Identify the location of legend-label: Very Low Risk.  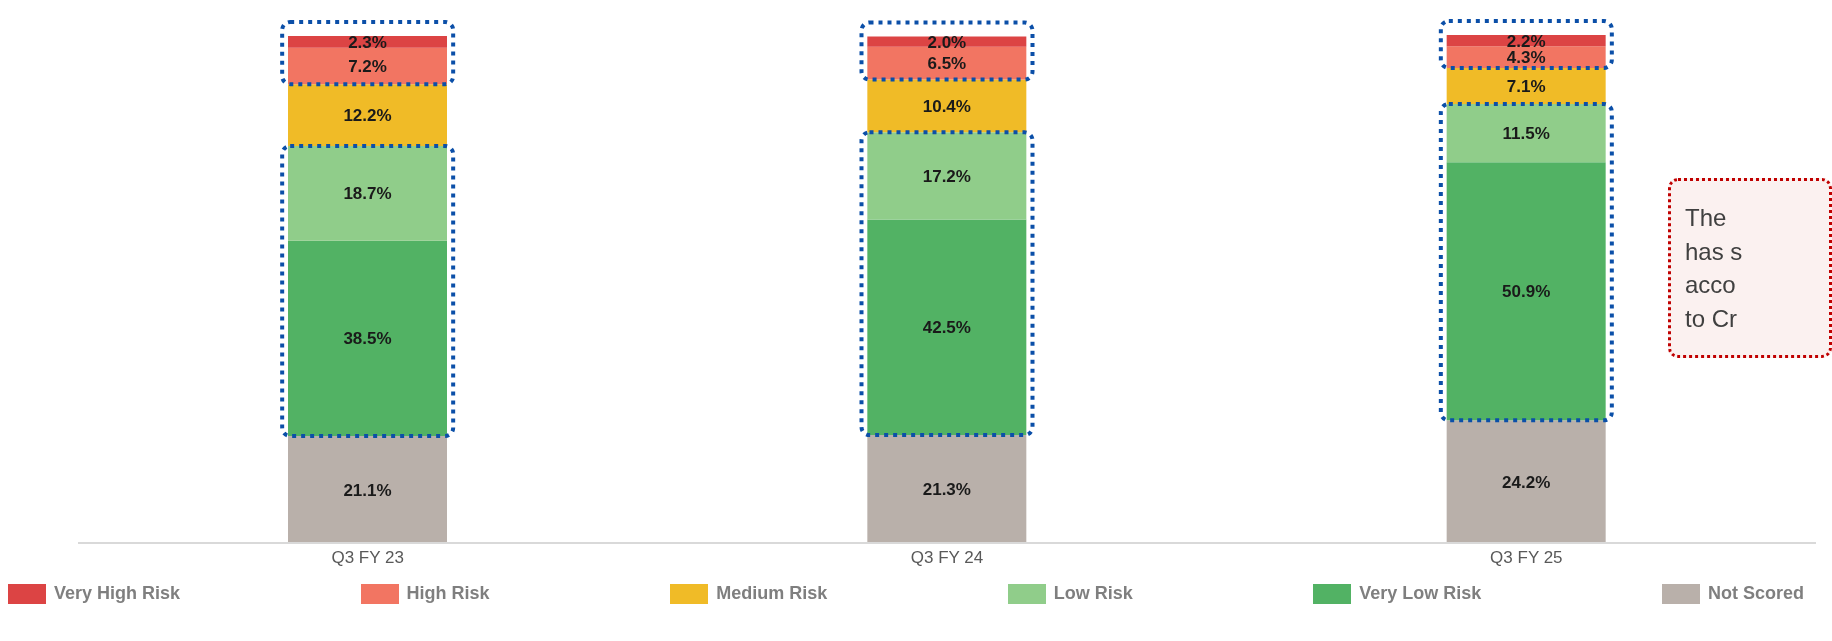
(1420, 593).